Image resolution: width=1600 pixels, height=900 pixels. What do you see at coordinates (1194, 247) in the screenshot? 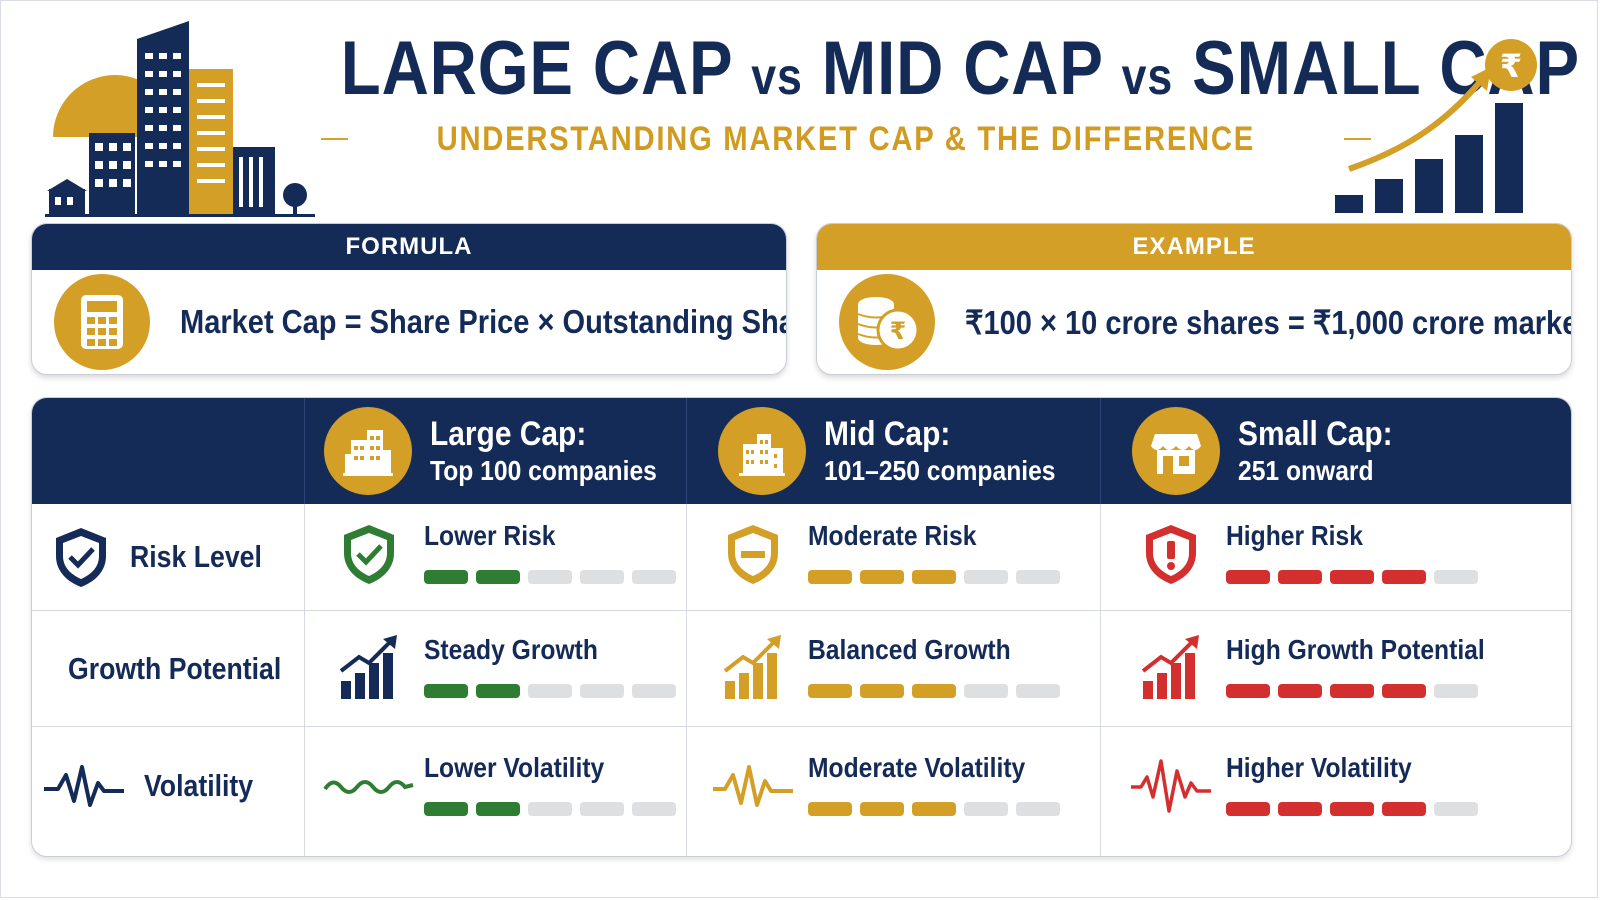
I see `example-heading: EXAMPLE` at bounding box center [1194, 247].